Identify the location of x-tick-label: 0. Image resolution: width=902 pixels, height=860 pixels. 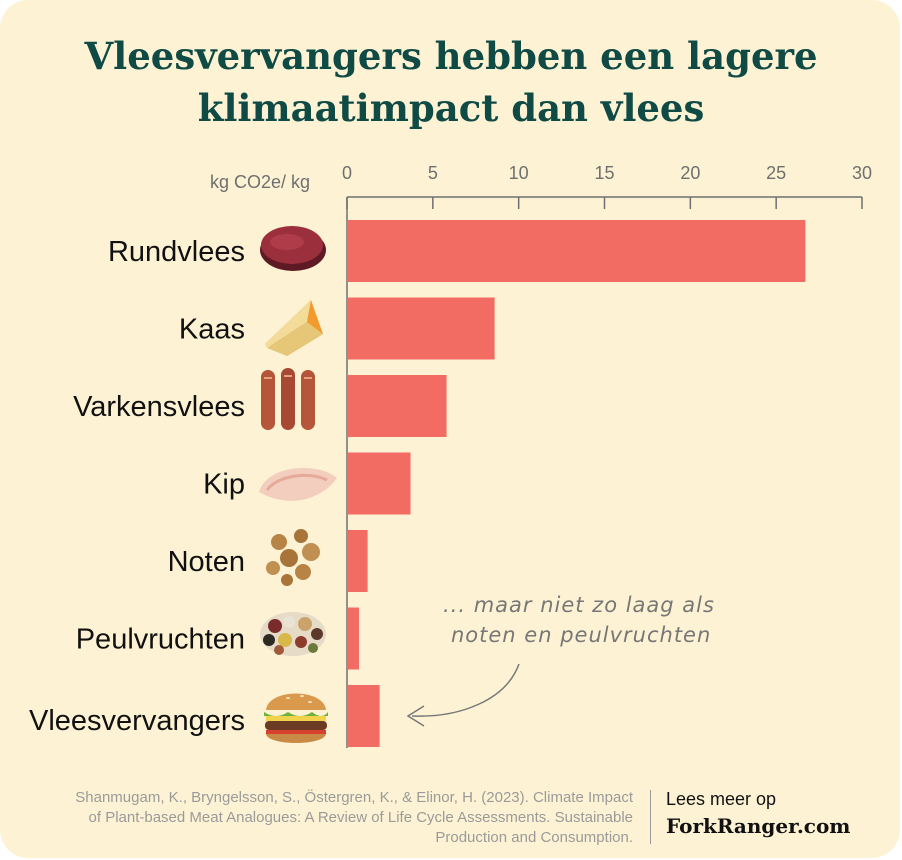
(347, 173).